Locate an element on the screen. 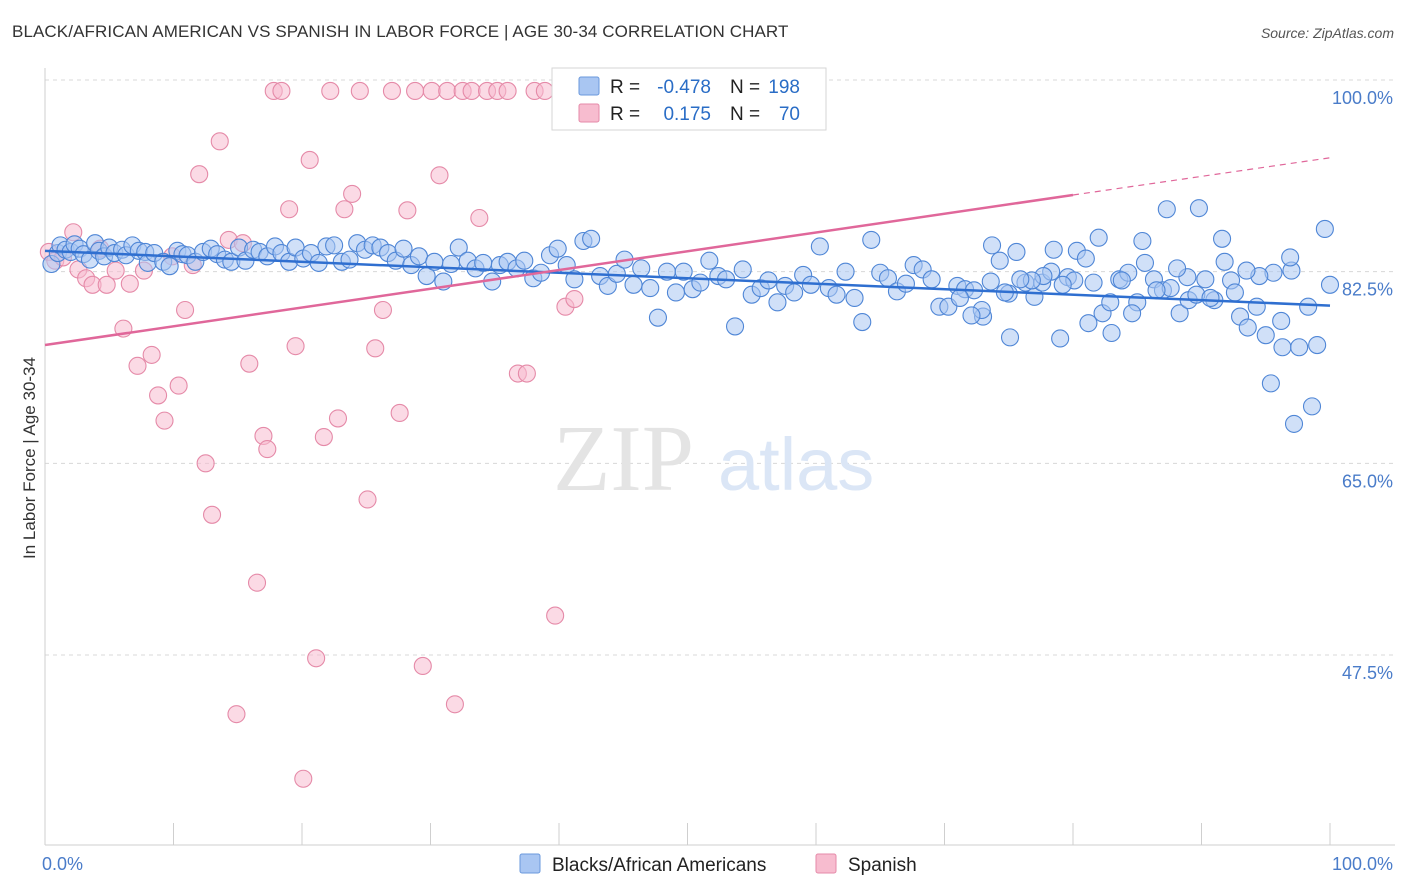 Image resolution: width=1406 pixels, height=892 pixels. bottom-legend-swatch-blue is located at coordinates (530, 863).